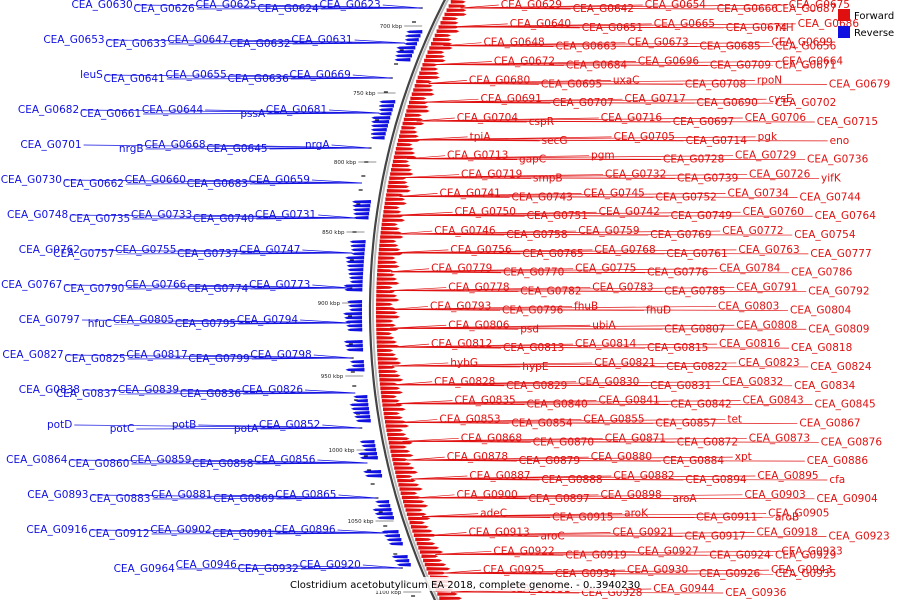 Image resolution: width=900 pixels, height=600 pixels. I want to click on reverse-gene-label: CEA_G0683, so click(217, 184).